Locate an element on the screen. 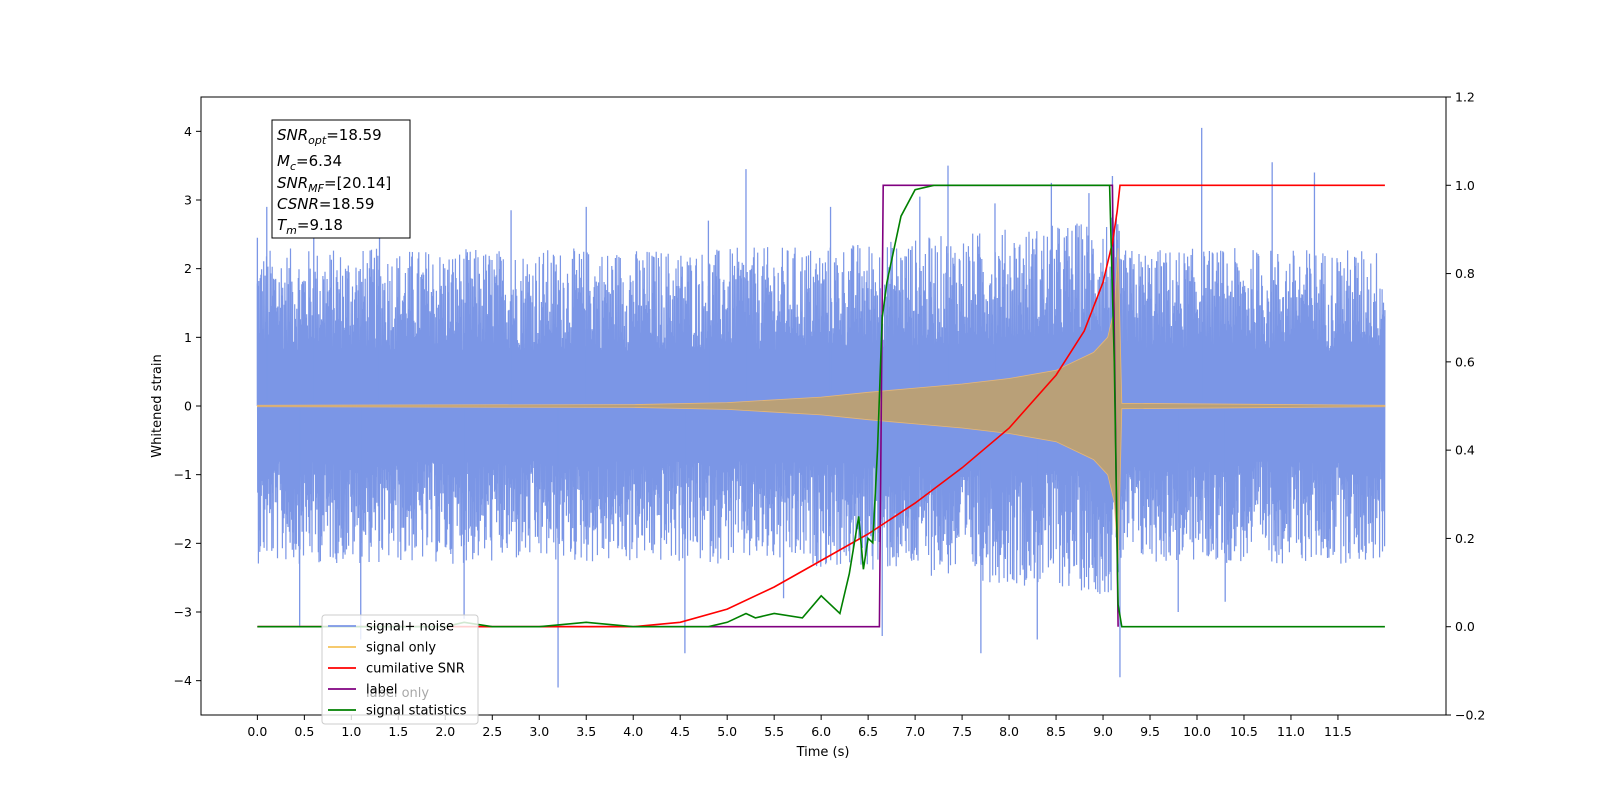 The height and width of the screenshot is (800, 1600). legend-entry: signal statistics is located at coordinates (397, 711).